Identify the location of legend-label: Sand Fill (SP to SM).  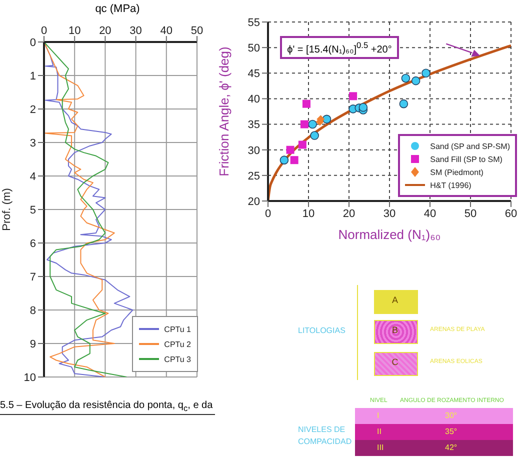
(466, 159).